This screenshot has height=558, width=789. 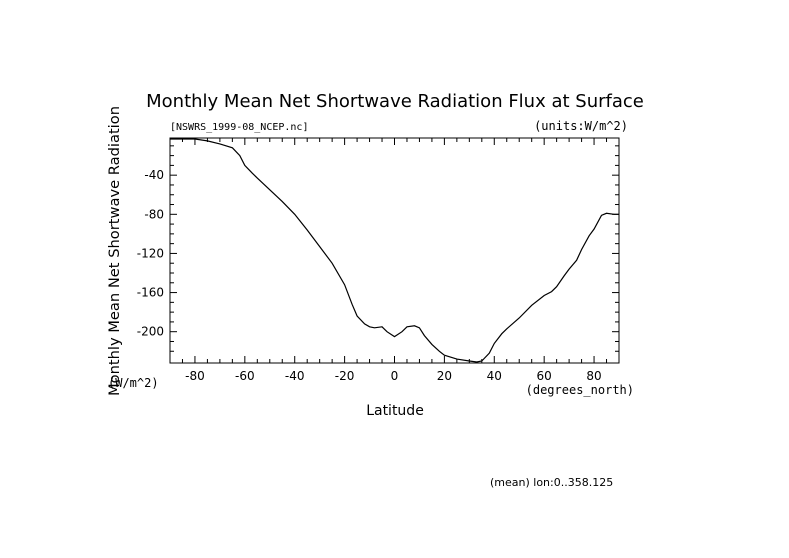 I want to click on x-tick-label: -40, so click(x=295, y=376).